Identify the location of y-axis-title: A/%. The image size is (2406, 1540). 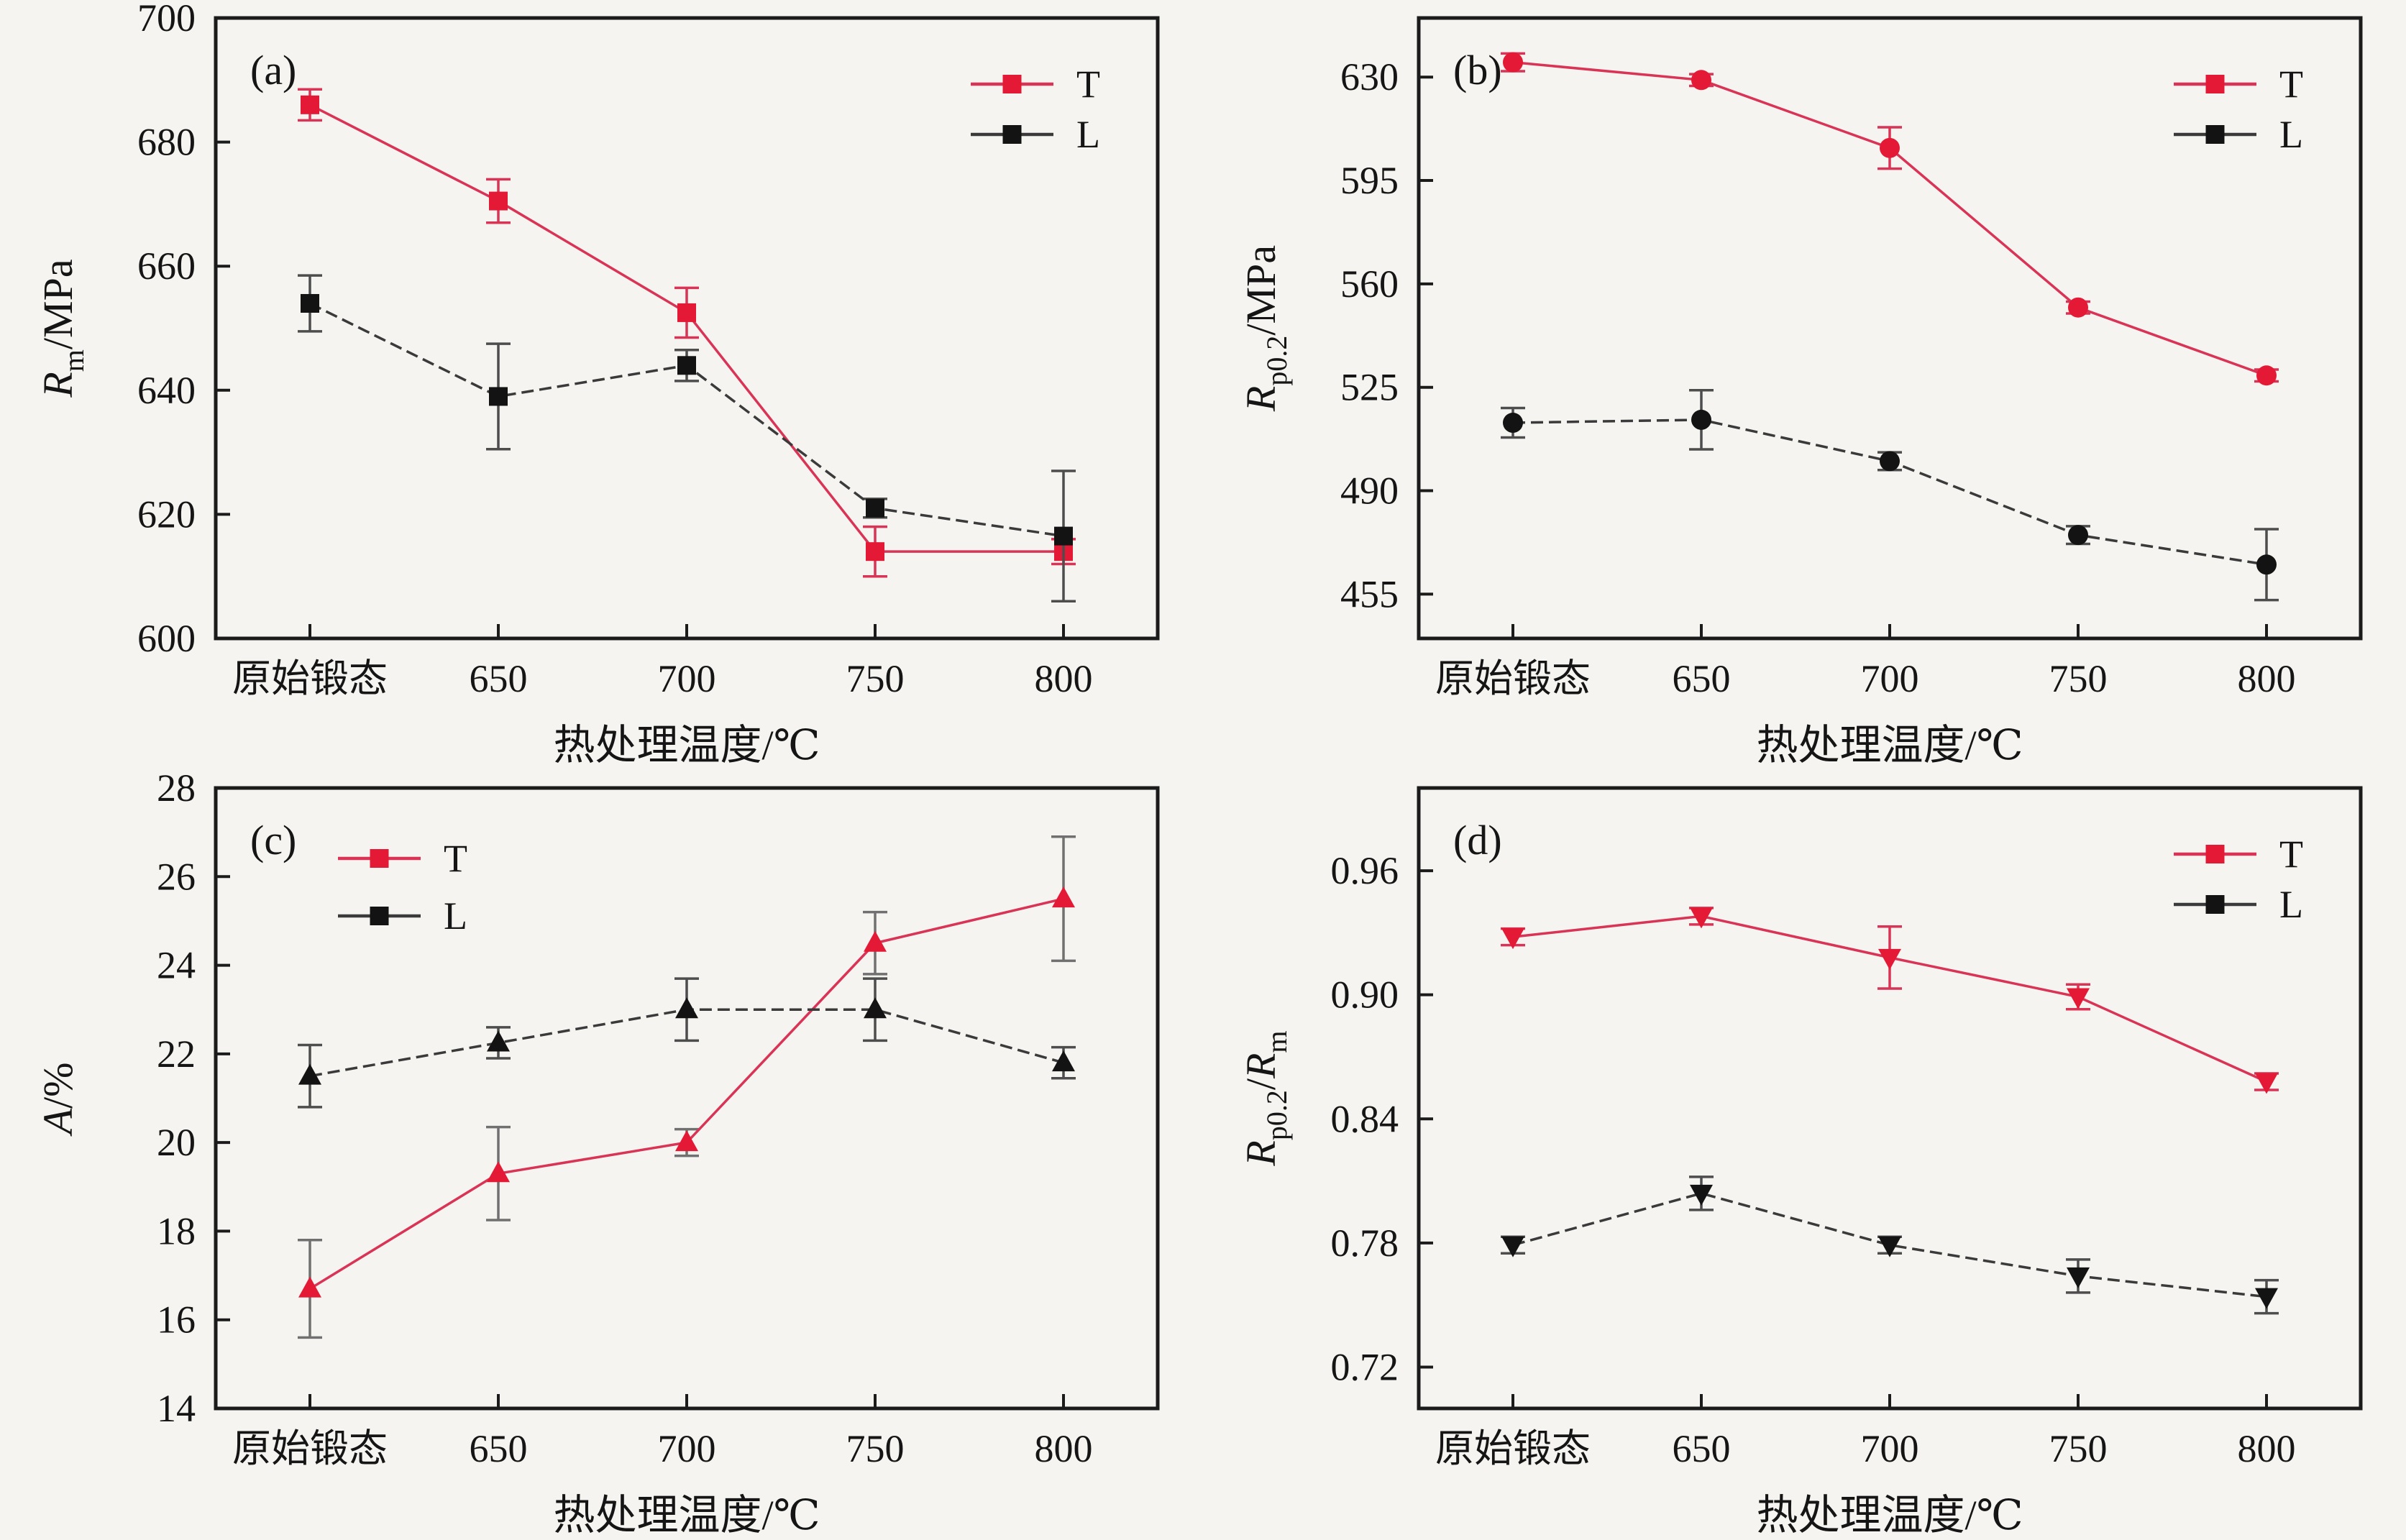
(58, 1100).